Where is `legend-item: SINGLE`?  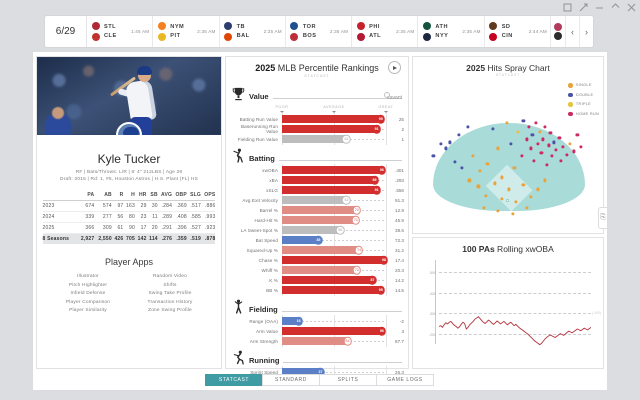
legend-item: SINGLE is located at coordinates (583, 85).